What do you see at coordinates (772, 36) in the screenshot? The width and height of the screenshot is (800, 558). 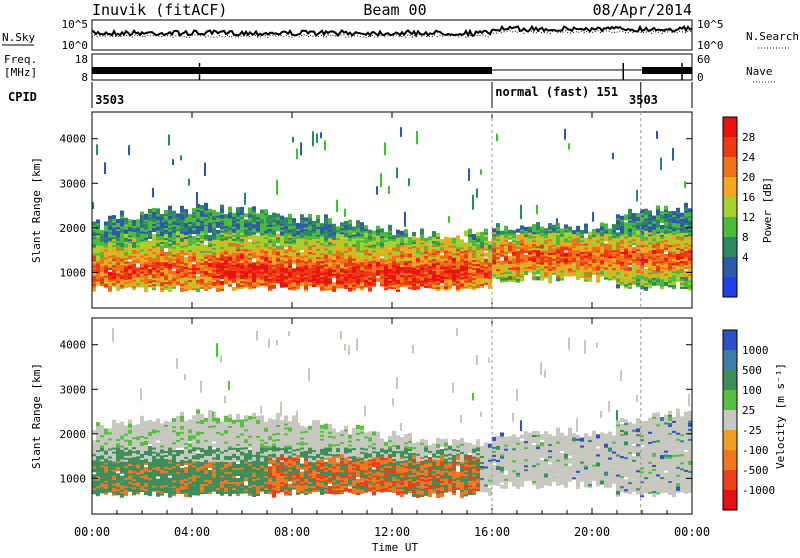 I see `noise-right-label: N.Search` at bounding box center [772, 36].